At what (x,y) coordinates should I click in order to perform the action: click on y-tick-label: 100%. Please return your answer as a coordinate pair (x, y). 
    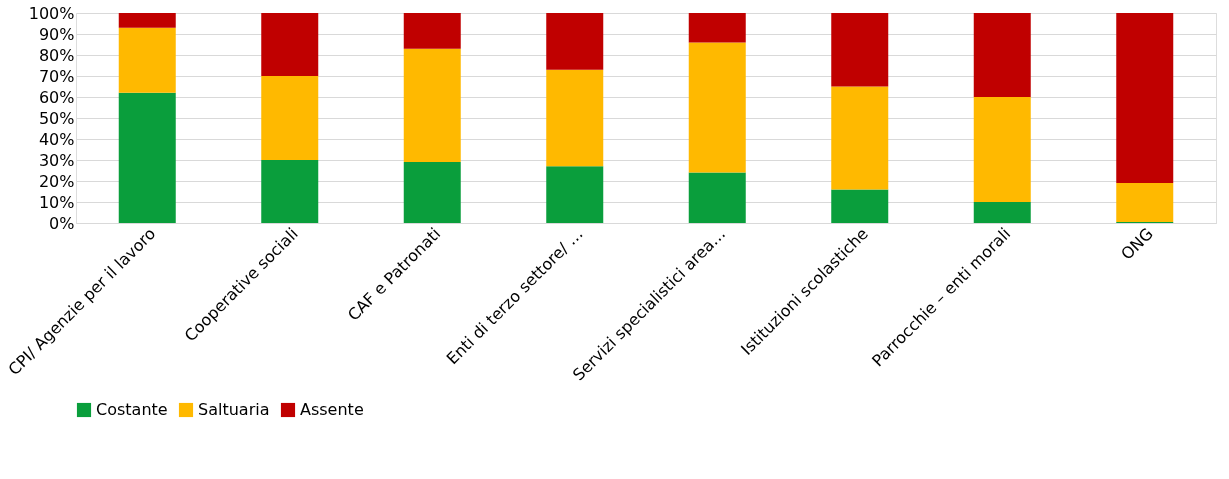
    Looking at the image, I should click on (51, 13).